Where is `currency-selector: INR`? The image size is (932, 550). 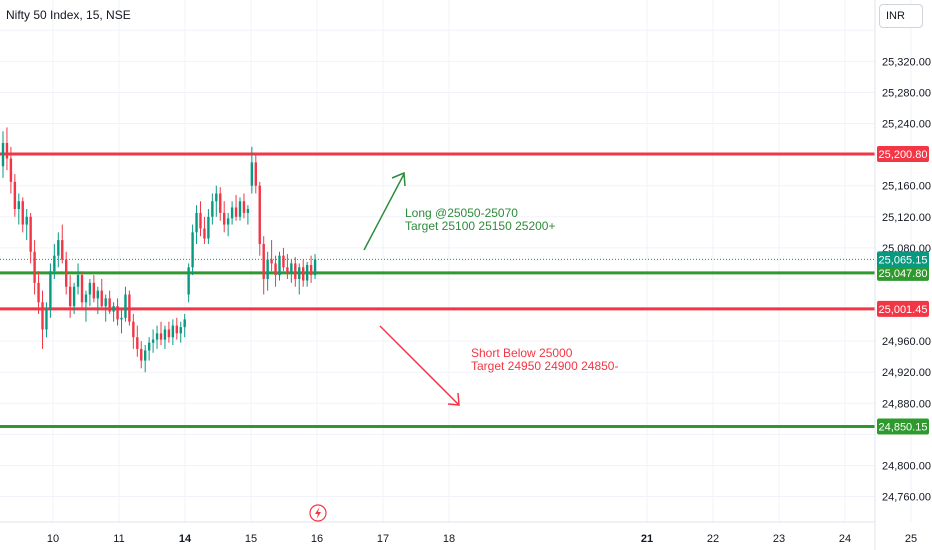
currency-selector: INR is located at coordinates (901, 16).